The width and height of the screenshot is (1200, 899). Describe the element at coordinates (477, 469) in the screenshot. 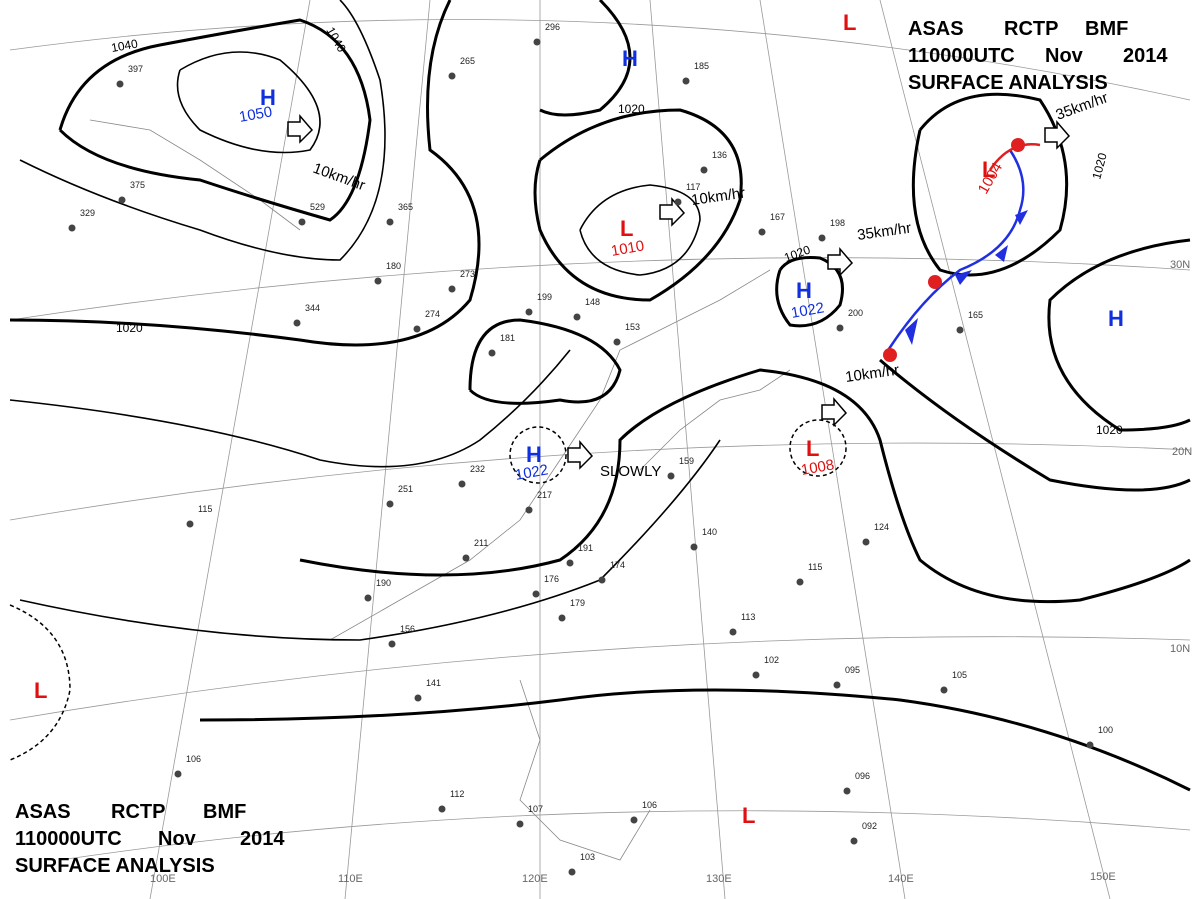

I see `station-pressure: 232` at that location.